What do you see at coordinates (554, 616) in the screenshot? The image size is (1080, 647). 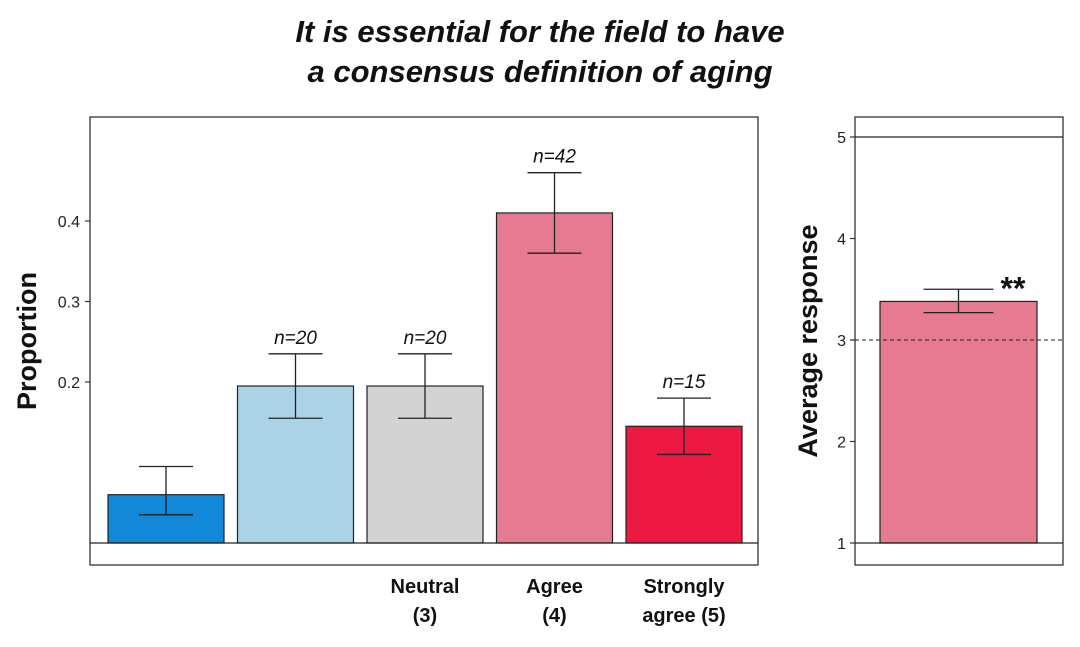 I see `x-tick-label: (4)` at bounding box center [554, 616].